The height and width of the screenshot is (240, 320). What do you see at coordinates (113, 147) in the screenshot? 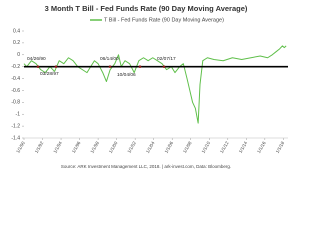
I see `x-tick-label: 1/1/00` at bounding box center [113, 147].